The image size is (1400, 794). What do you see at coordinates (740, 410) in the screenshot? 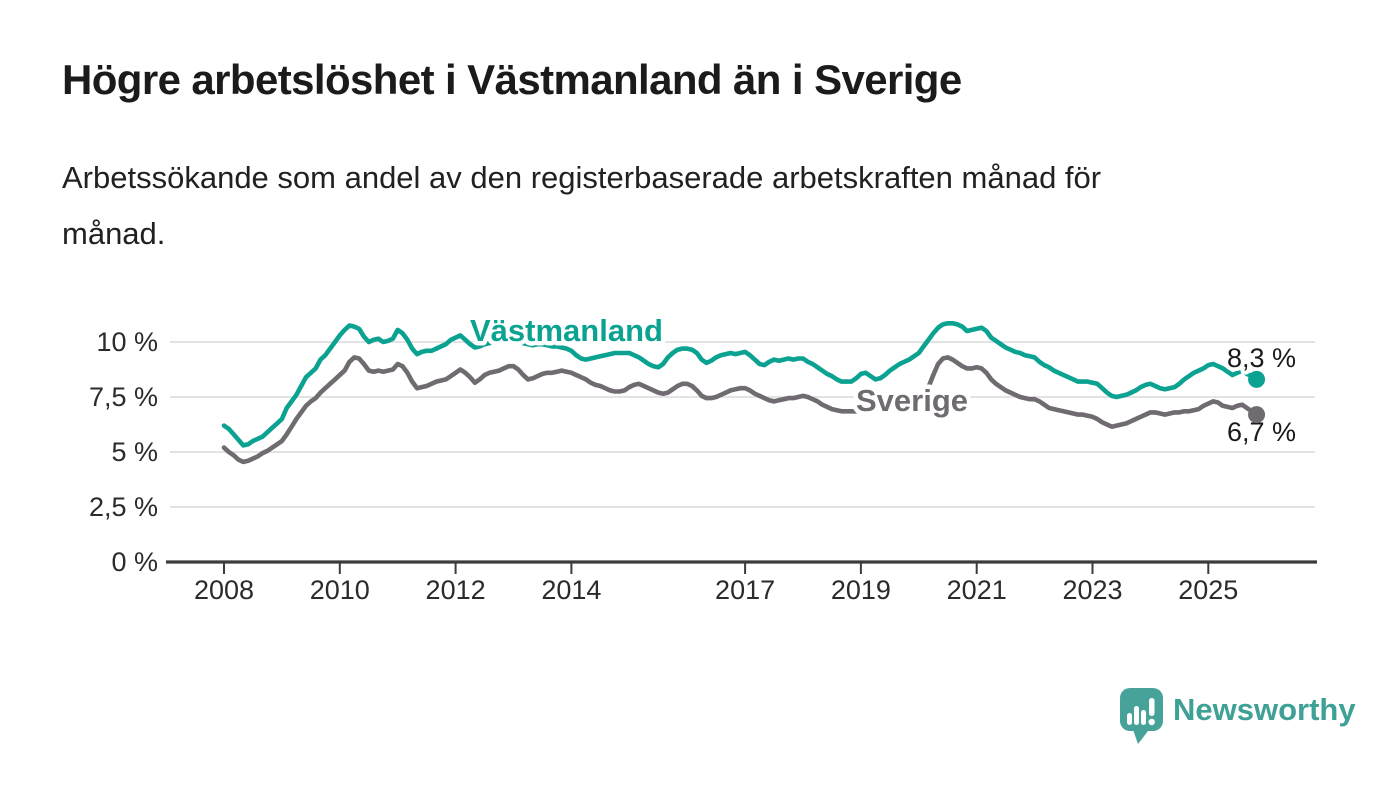
I see `line-sverige` at bounding box center [740, 410].